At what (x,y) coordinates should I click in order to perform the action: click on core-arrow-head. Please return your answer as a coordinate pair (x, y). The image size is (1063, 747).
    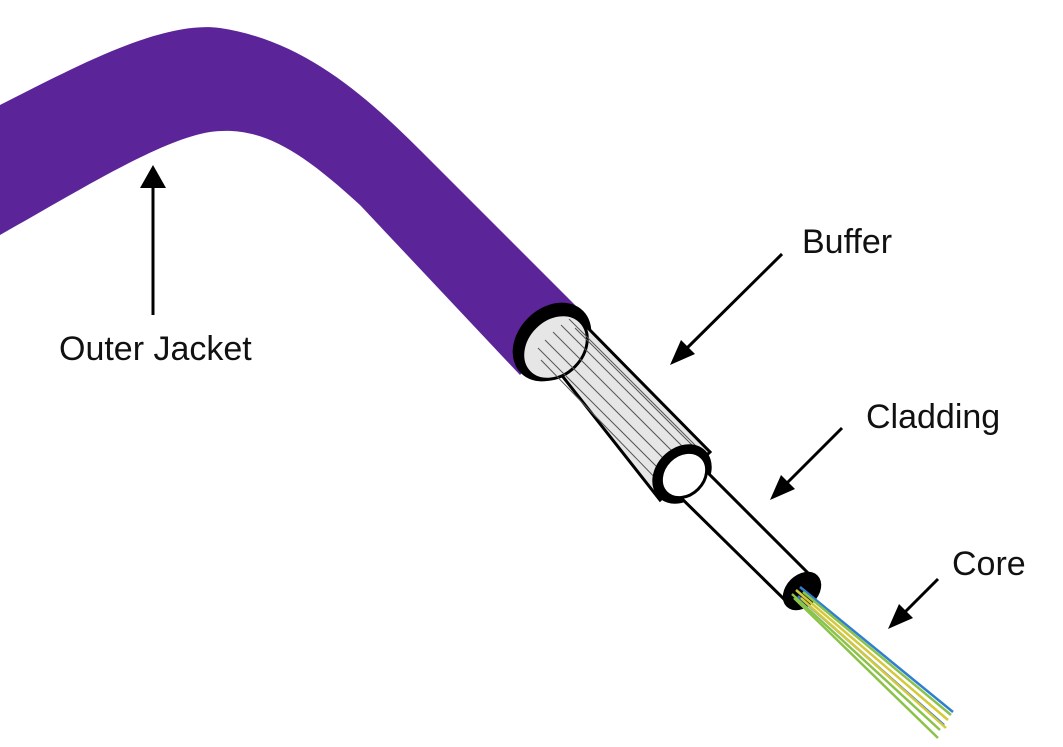
    Looking at the image, I should click on (900, 616).